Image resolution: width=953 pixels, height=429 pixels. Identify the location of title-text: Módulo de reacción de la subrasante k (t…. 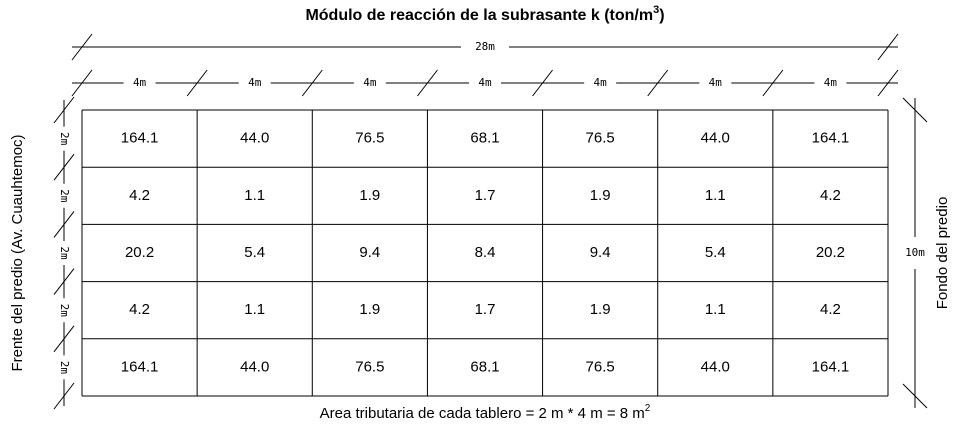
(479, 15).